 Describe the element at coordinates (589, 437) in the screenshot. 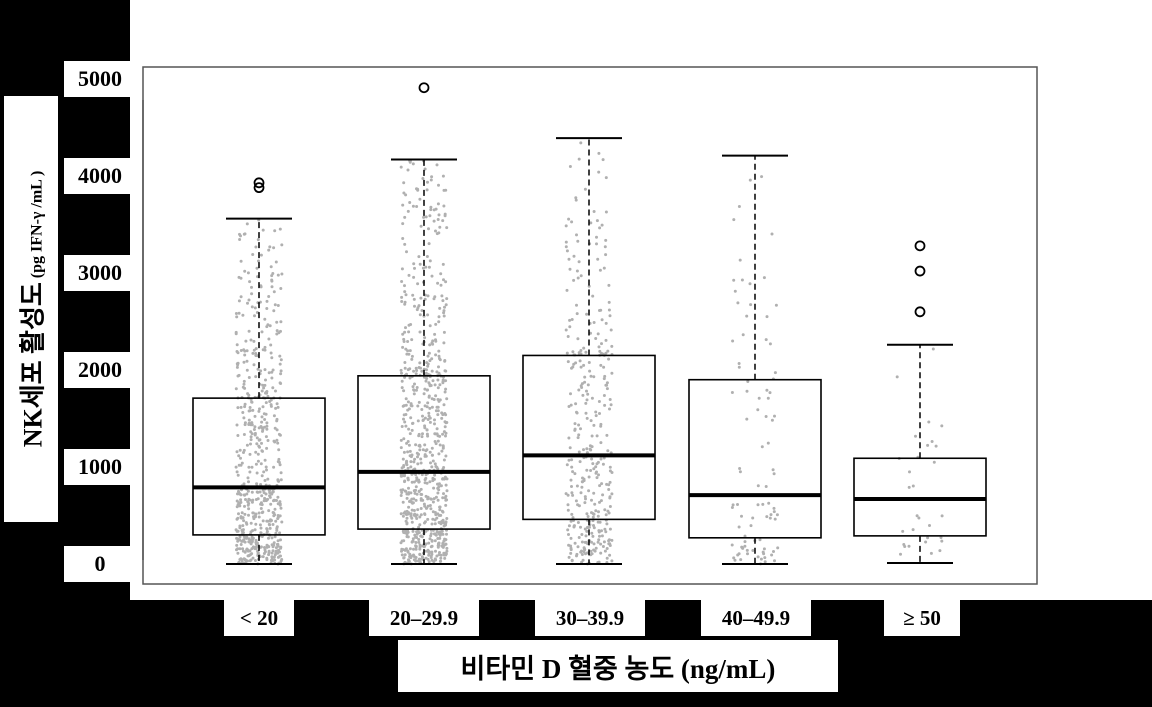

I see `box-iqr` at that location.